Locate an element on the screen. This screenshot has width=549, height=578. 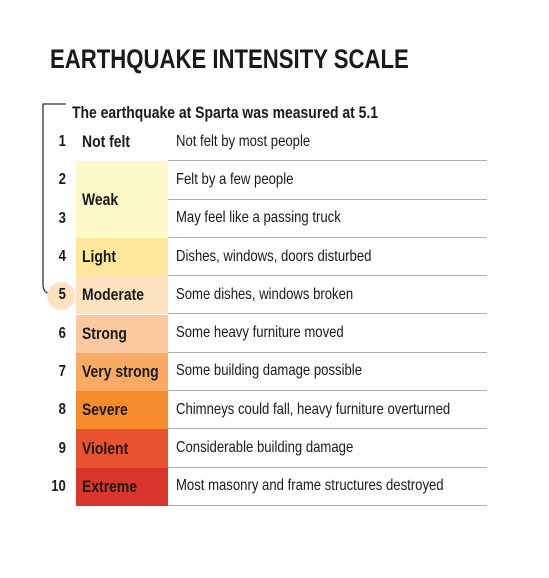
level-description-text: Considerable building damage is located at coordinates (265, 448).